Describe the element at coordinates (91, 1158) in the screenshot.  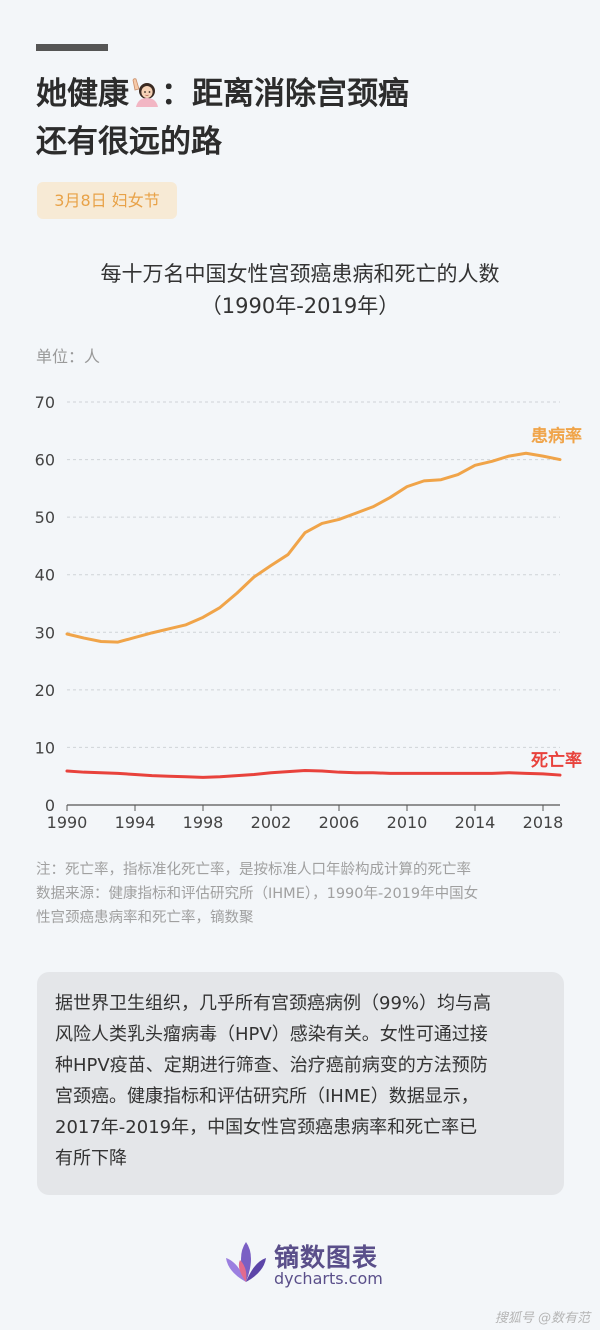
I see `summary-line: 有所下降` at that location.